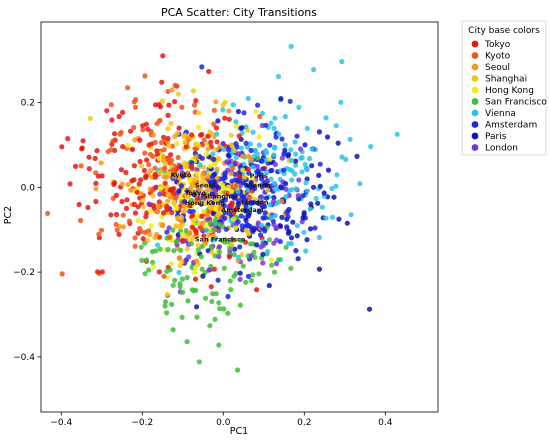 This screenshot has height=445, width=550. What do you see at coordinates (475, 147) in the screenshot?
I see `legend-marker-london` at bounding box center [475, 147].